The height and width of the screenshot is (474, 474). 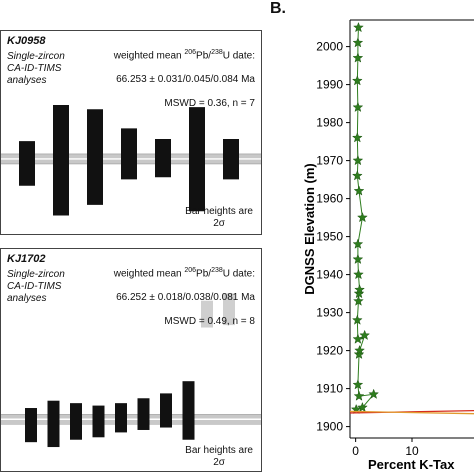 I want to click on x-tick-label: 0, so click(x=355, y=451).